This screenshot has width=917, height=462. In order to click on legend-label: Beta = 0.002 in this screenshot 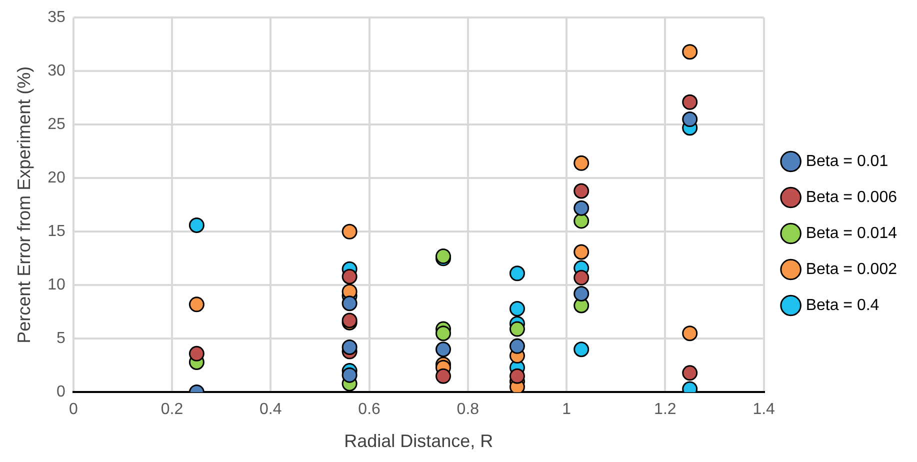, I will do `click(852, 269)`.